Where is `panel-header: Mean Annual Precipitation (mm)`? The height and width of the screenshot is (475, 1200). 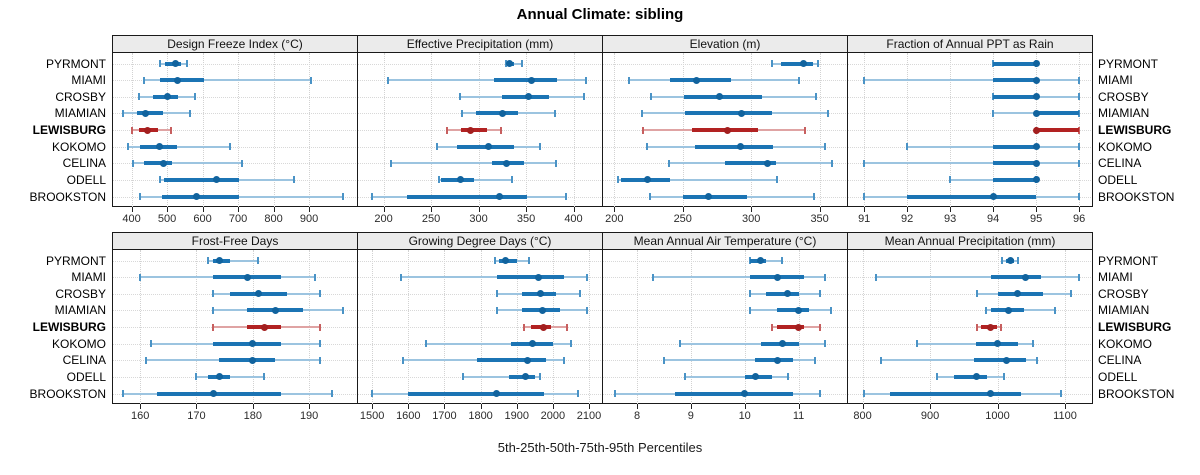 panel-header: Mean Annual Precipitation (mm) is located at coordinates (970, 241).